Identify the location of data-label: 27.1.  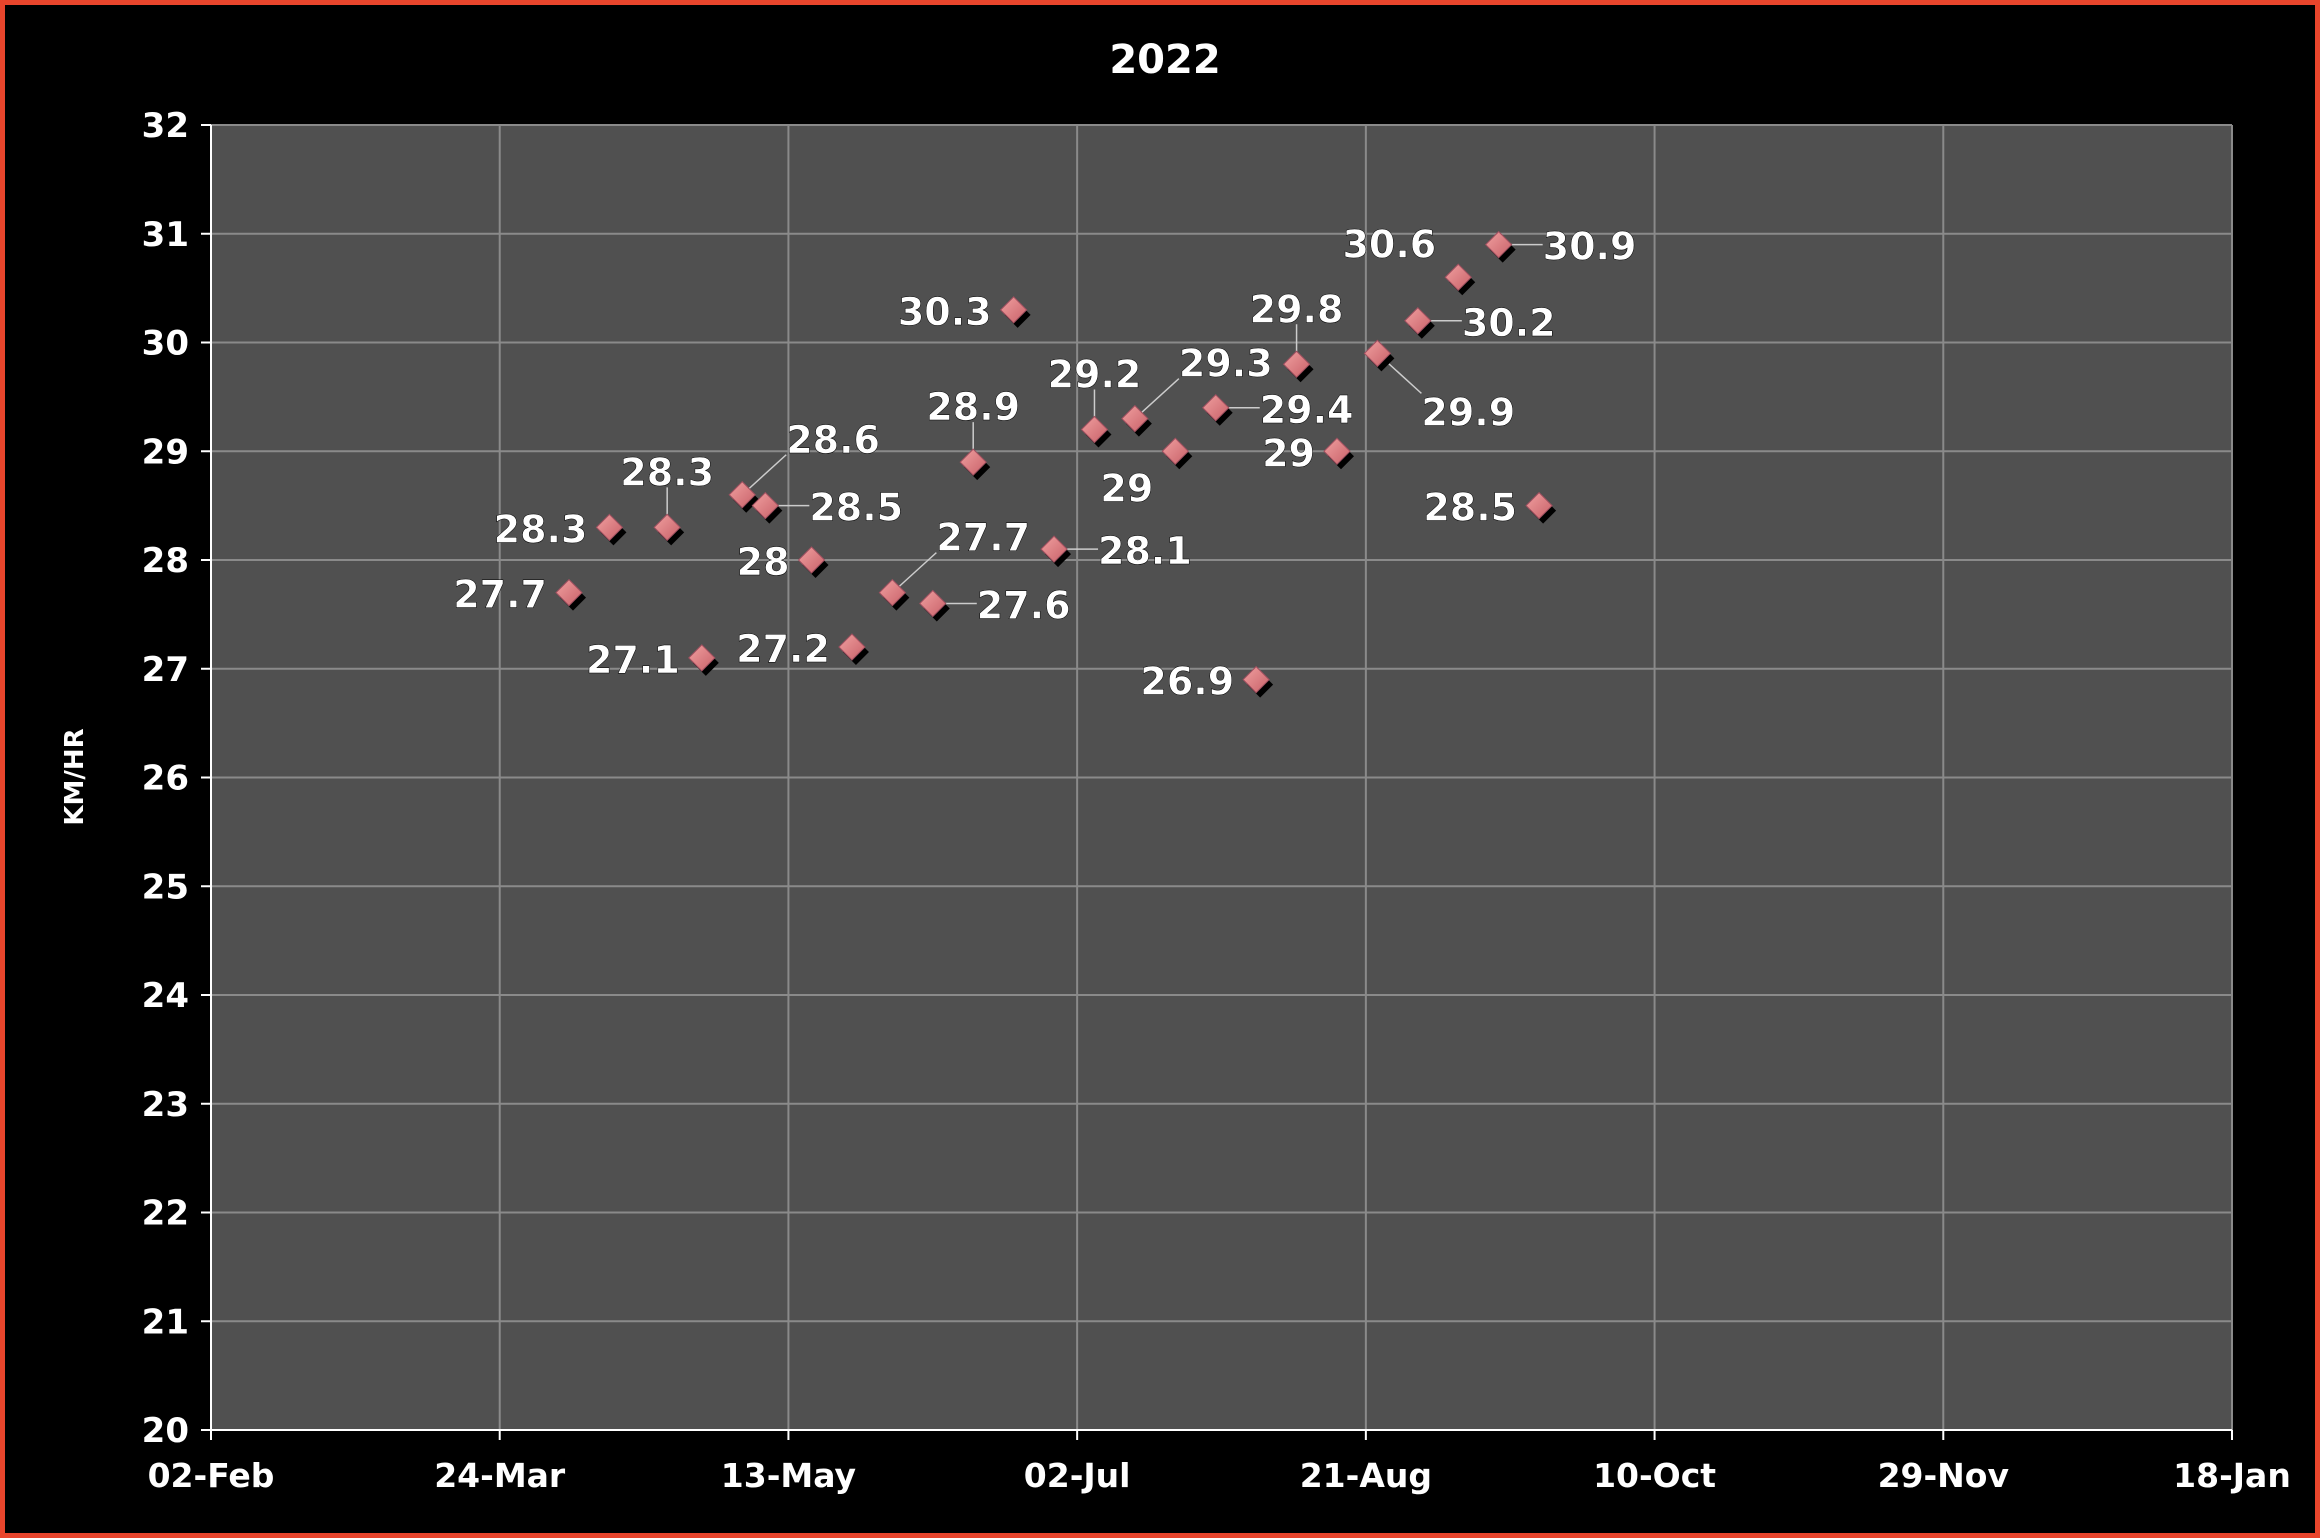
(633, 660).